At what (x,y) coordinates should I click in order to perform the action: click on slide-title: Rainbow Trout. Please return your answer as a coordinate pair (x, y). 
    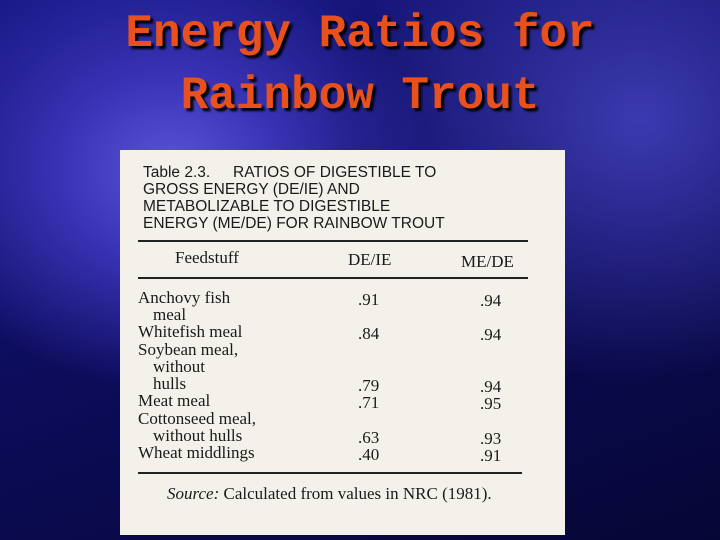
    Looking at the image, I should click on (360, 96).